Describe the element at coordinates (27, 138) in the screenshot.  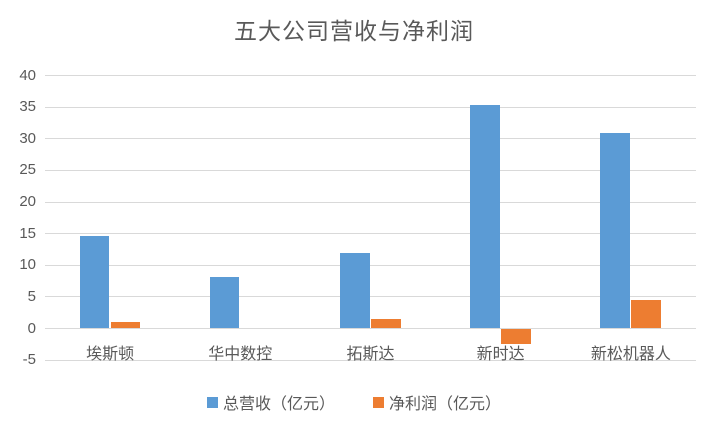
I see `y-tick-label-30: 30` at that location.